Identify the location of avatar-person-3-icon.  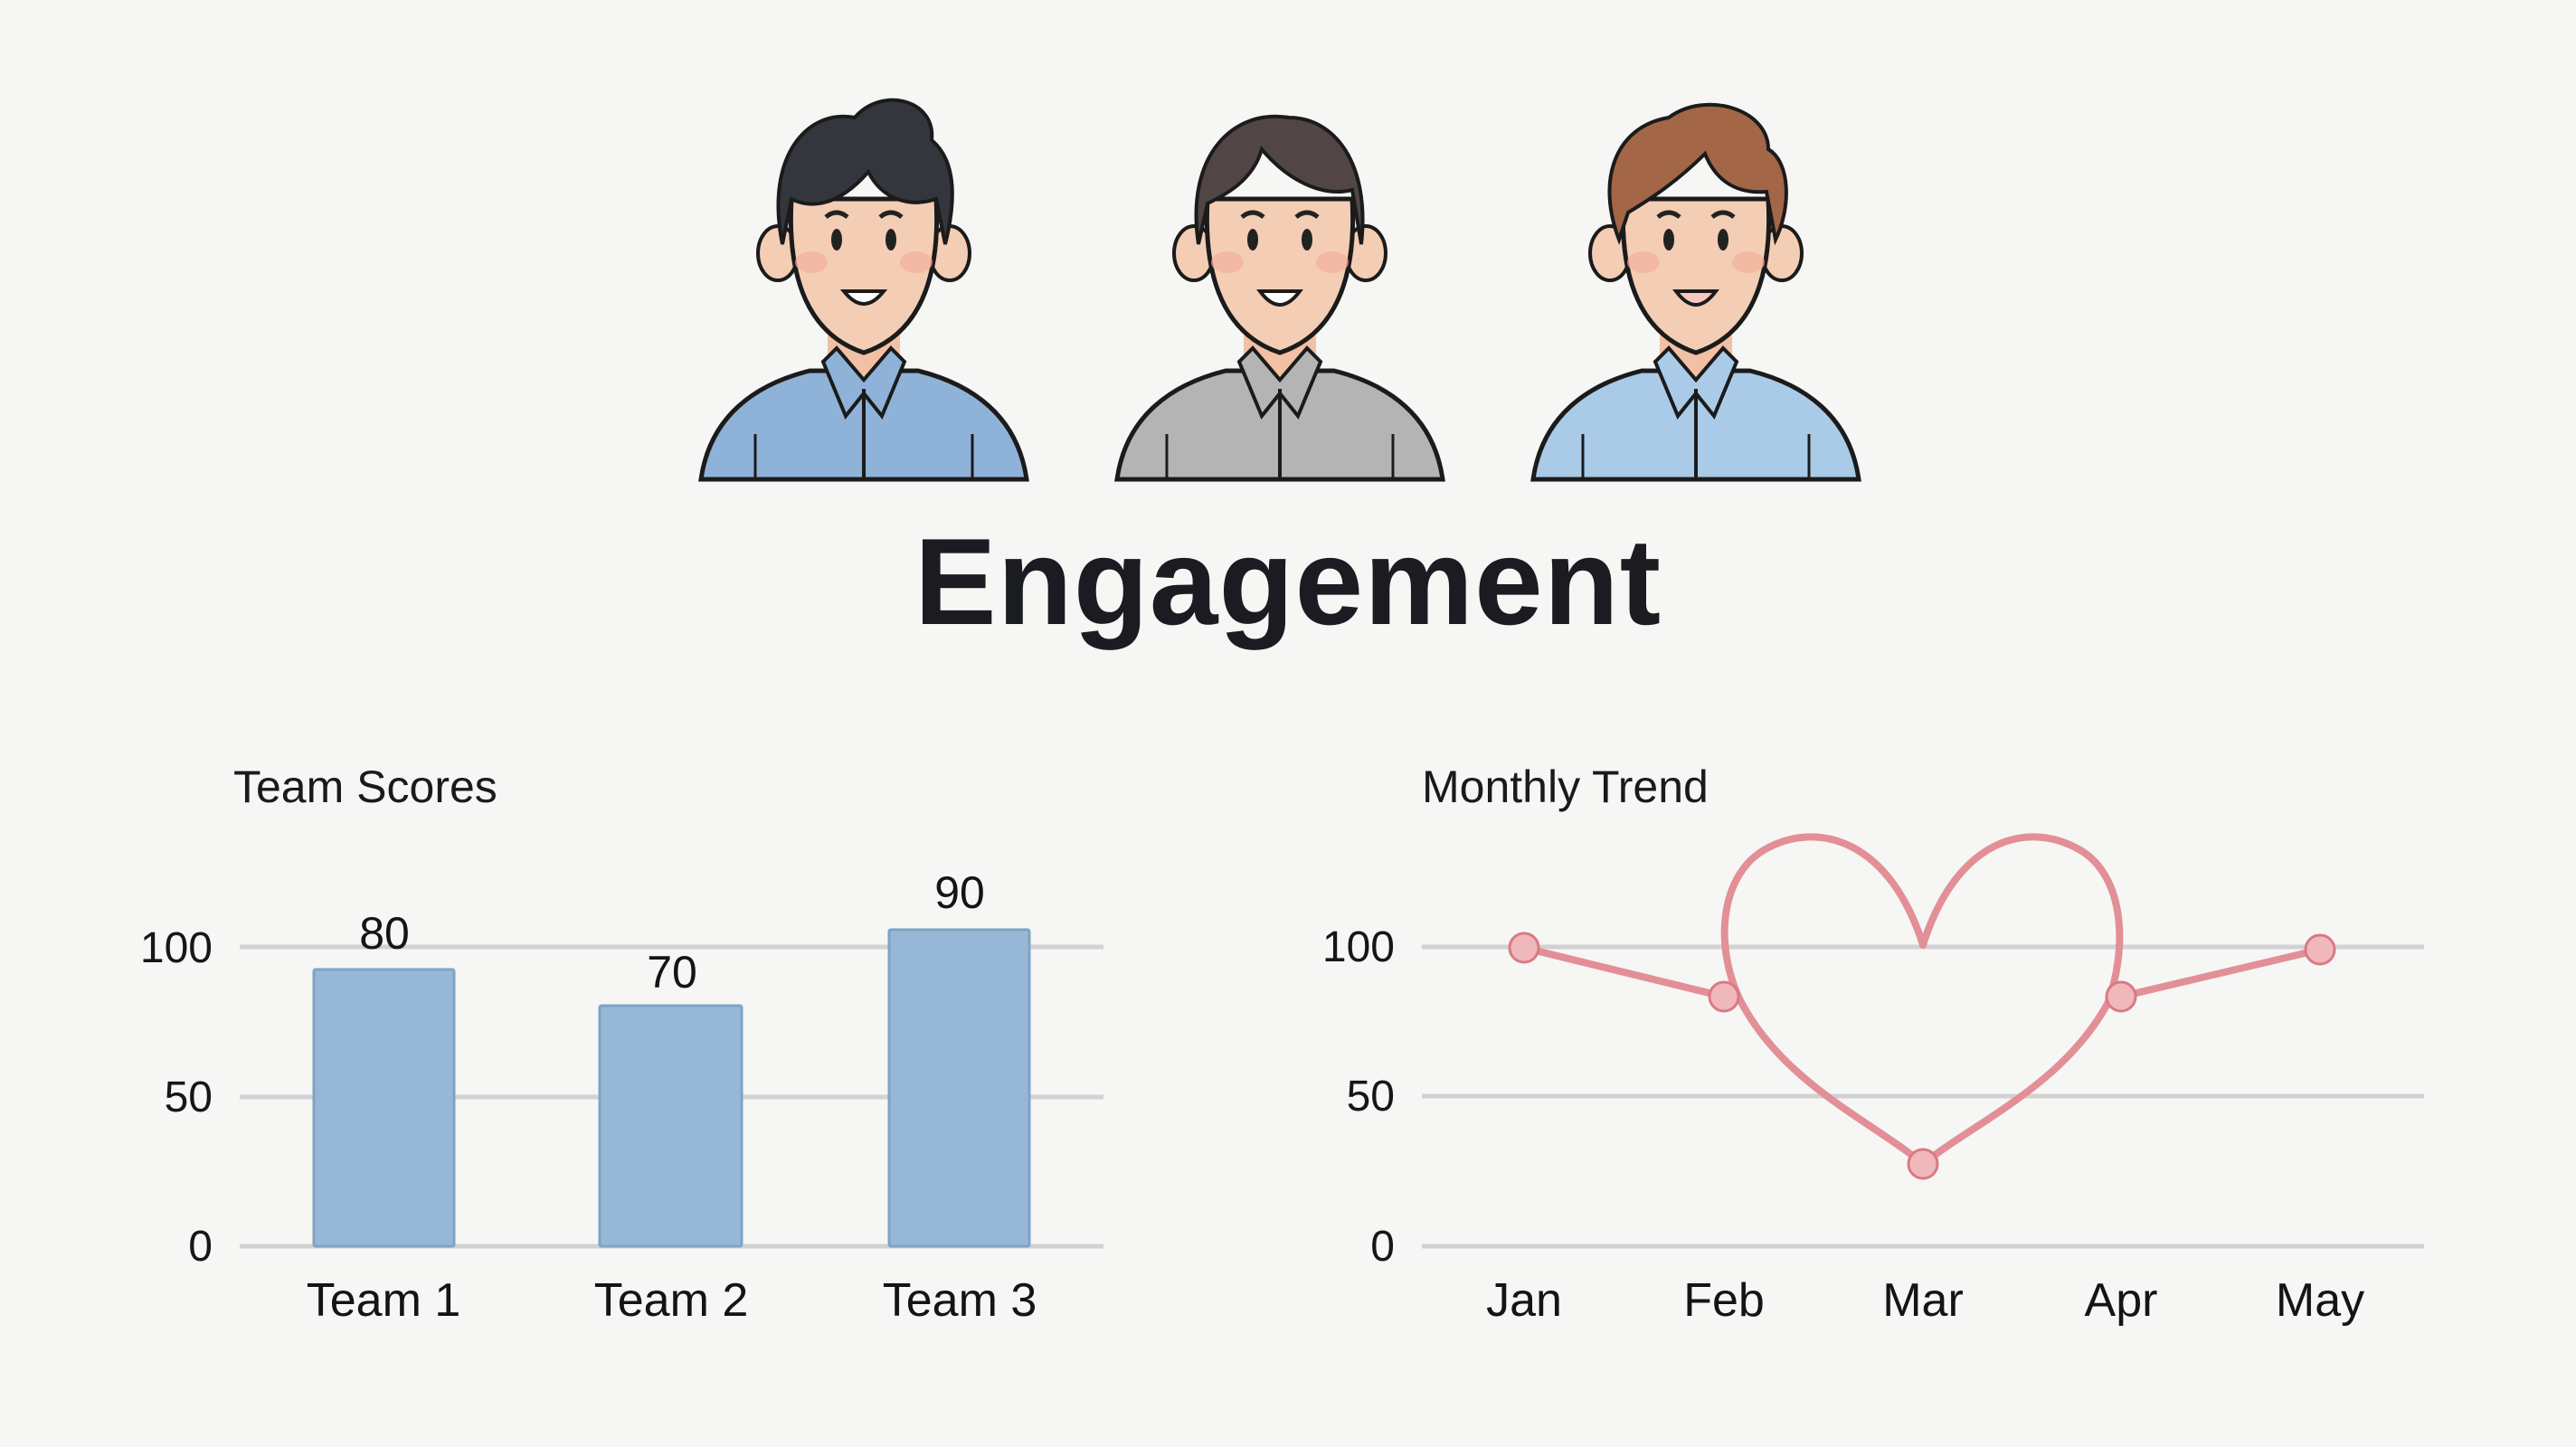
(1696, 292).